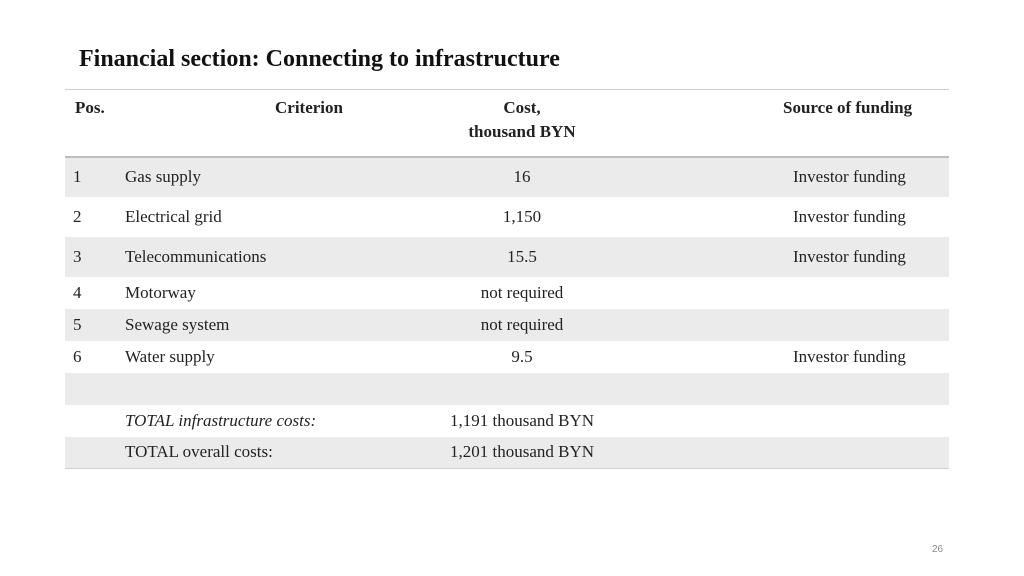 The height and width of the screenshot is (576, 1024). I want to click on row-cost: 16, so click(522, 176).